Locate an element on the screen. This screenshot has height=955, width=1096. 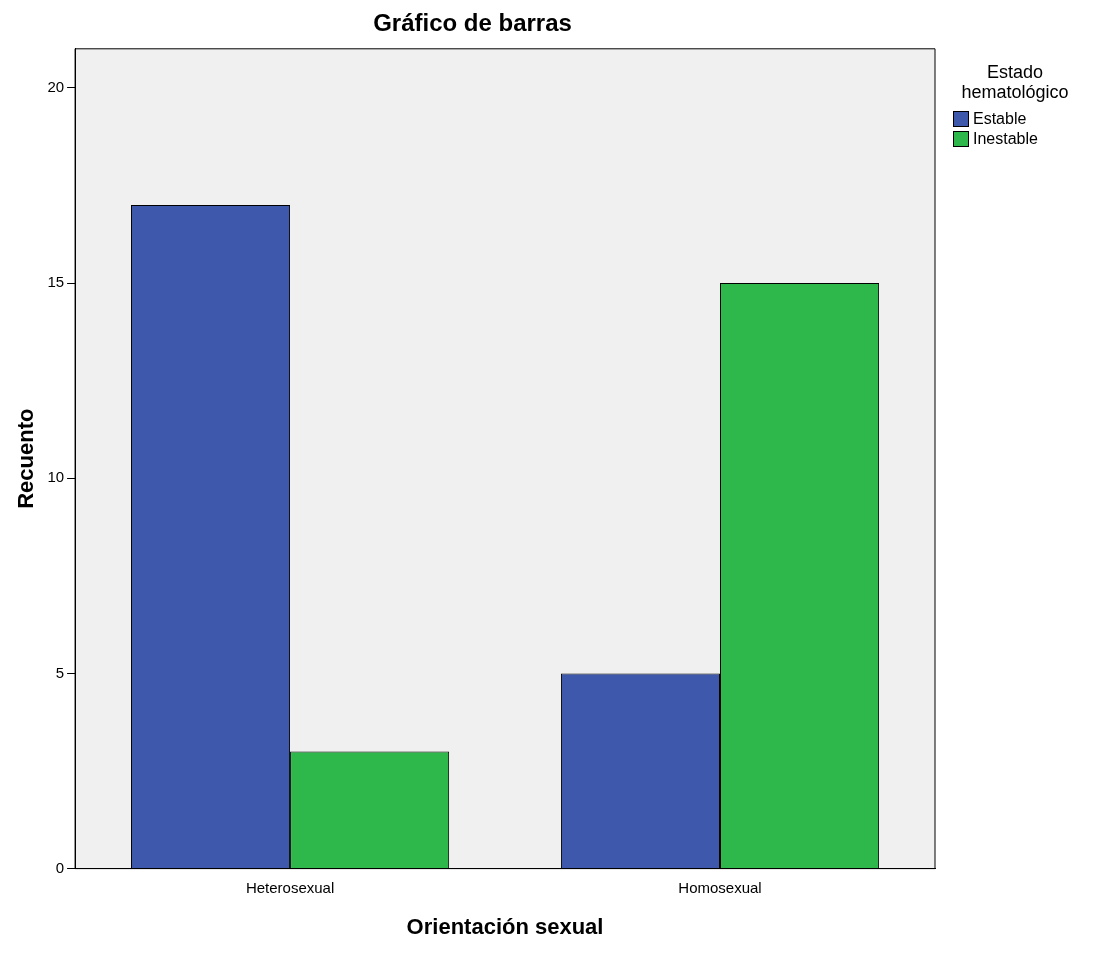
legend-title: Estado hematológico is located at coordinates (1015, 82).